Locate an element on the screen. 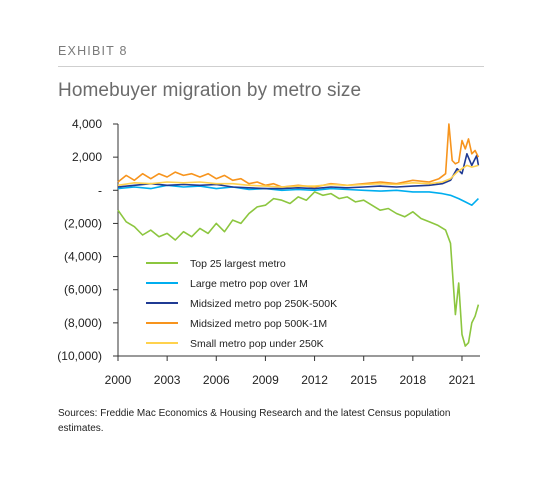 The height and width of the screenshot is (478, 544). legend-label: Top 25 largest metro is located at coordinates (238, 264).